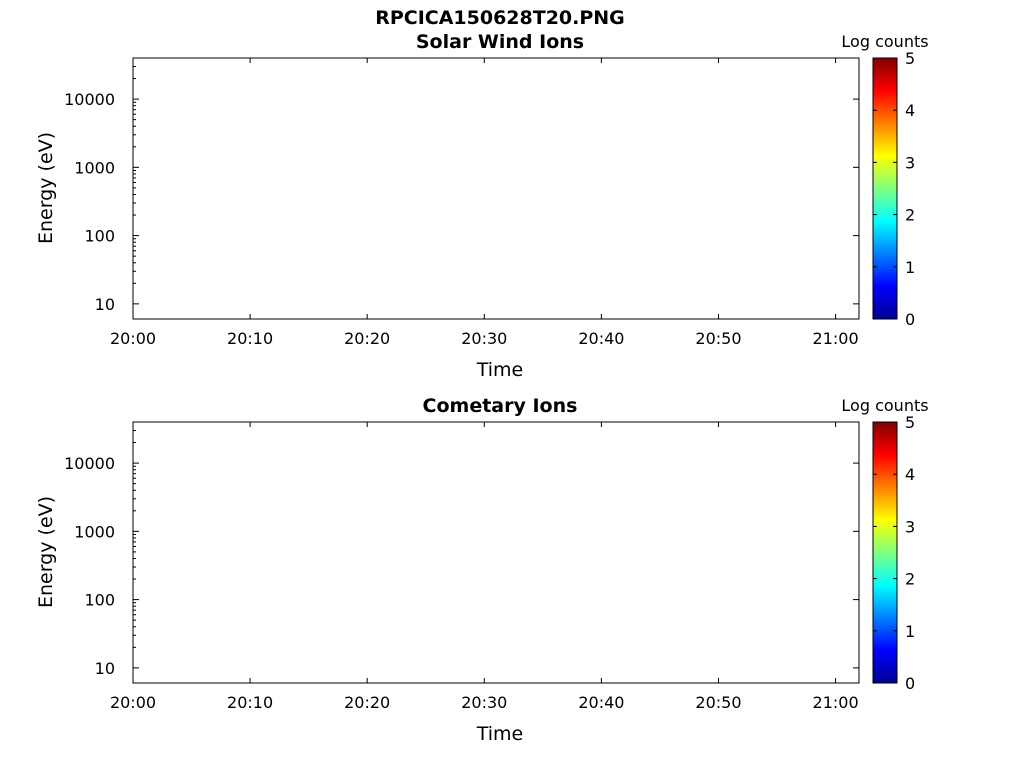 The image size is (1024, 768). Describe the element at coordinates (500, 18) in the screenshot. I see `figure-title: RPCICA150628T20.PNG` at that location.